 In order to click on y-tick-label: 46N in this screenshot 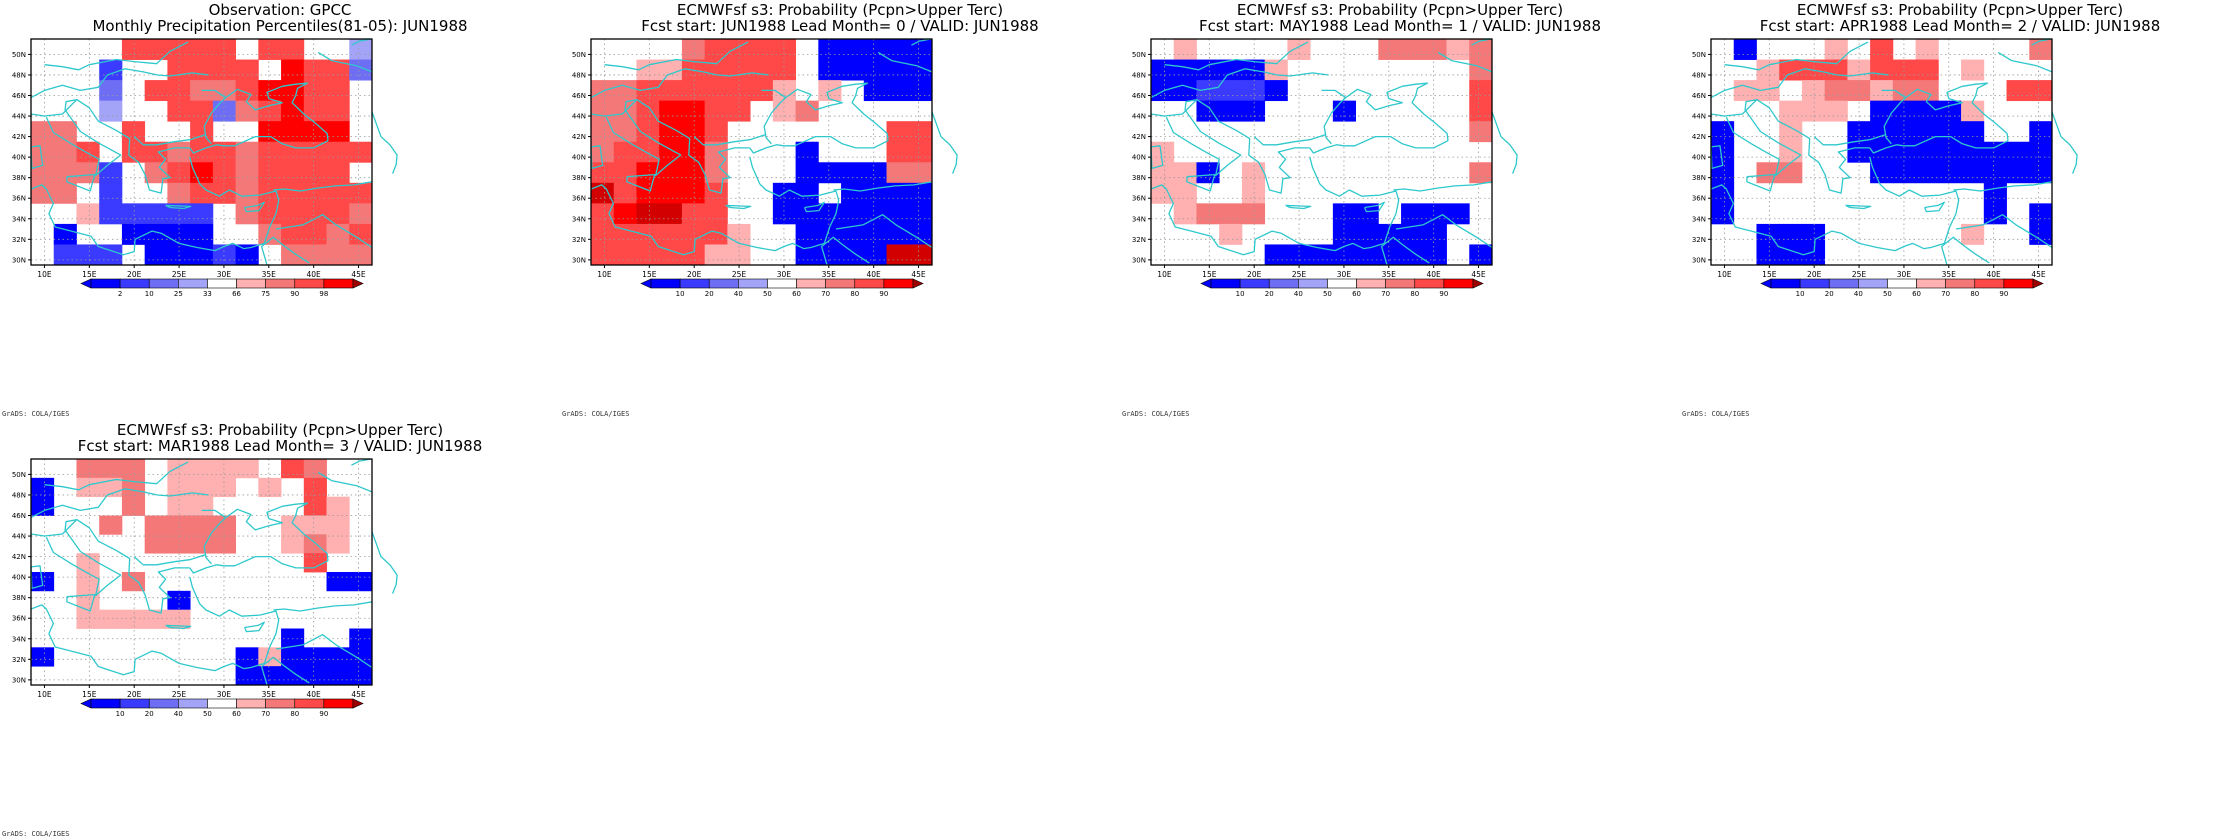, I will do `click(1699, 96)`.